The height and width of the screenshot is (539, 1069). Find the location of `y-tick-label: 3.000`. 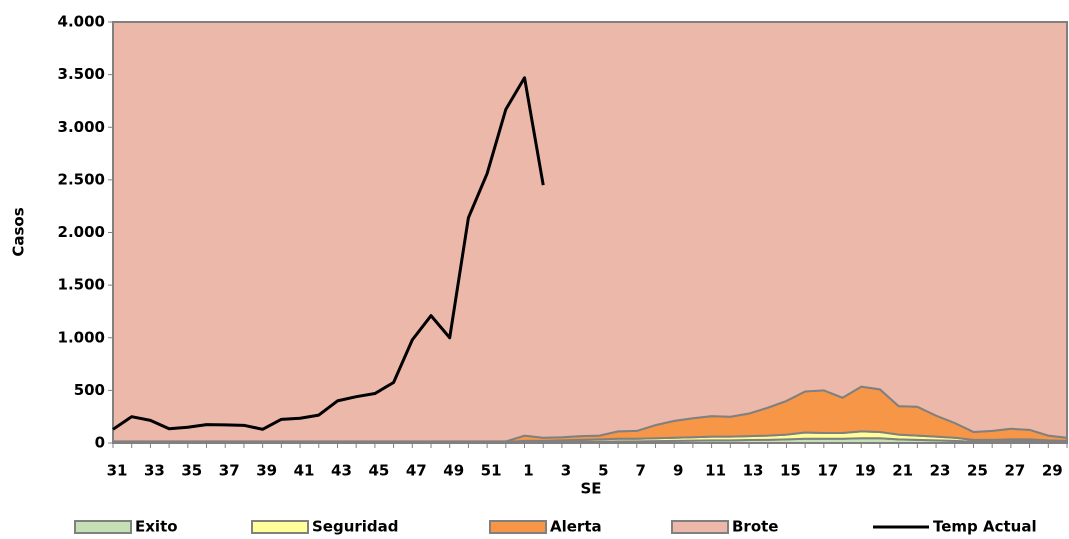

y-tick-label: 3.000 is located at coordinates (81, 127).